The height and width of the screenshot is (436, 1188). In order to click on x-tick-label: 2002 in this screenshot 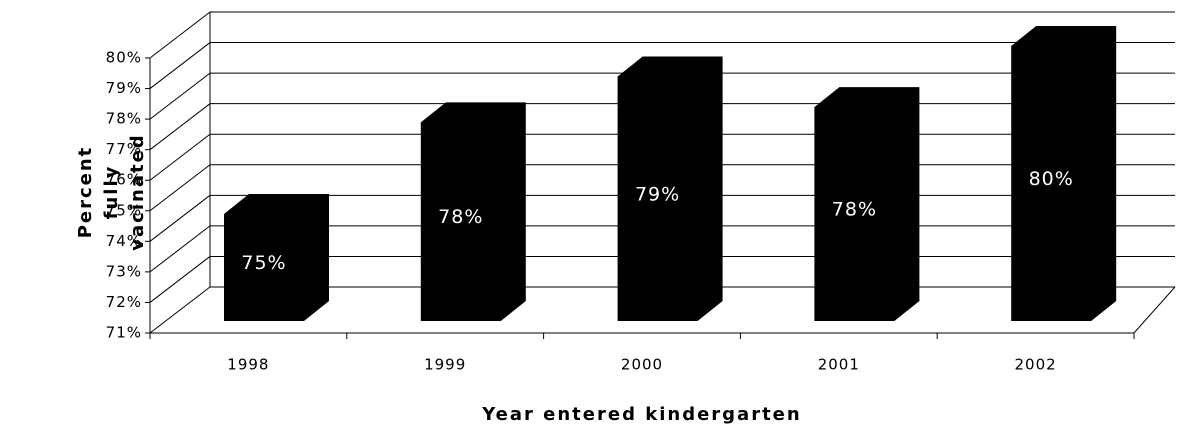, I will do `click(1036, 365)`.